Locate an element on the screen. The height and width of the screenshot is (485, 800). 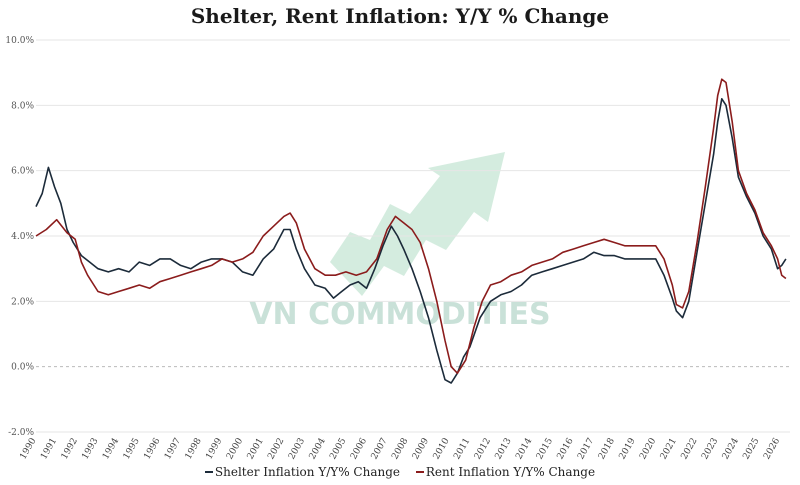
x-tick-label: 2005 is located at coordinates (338, 448).